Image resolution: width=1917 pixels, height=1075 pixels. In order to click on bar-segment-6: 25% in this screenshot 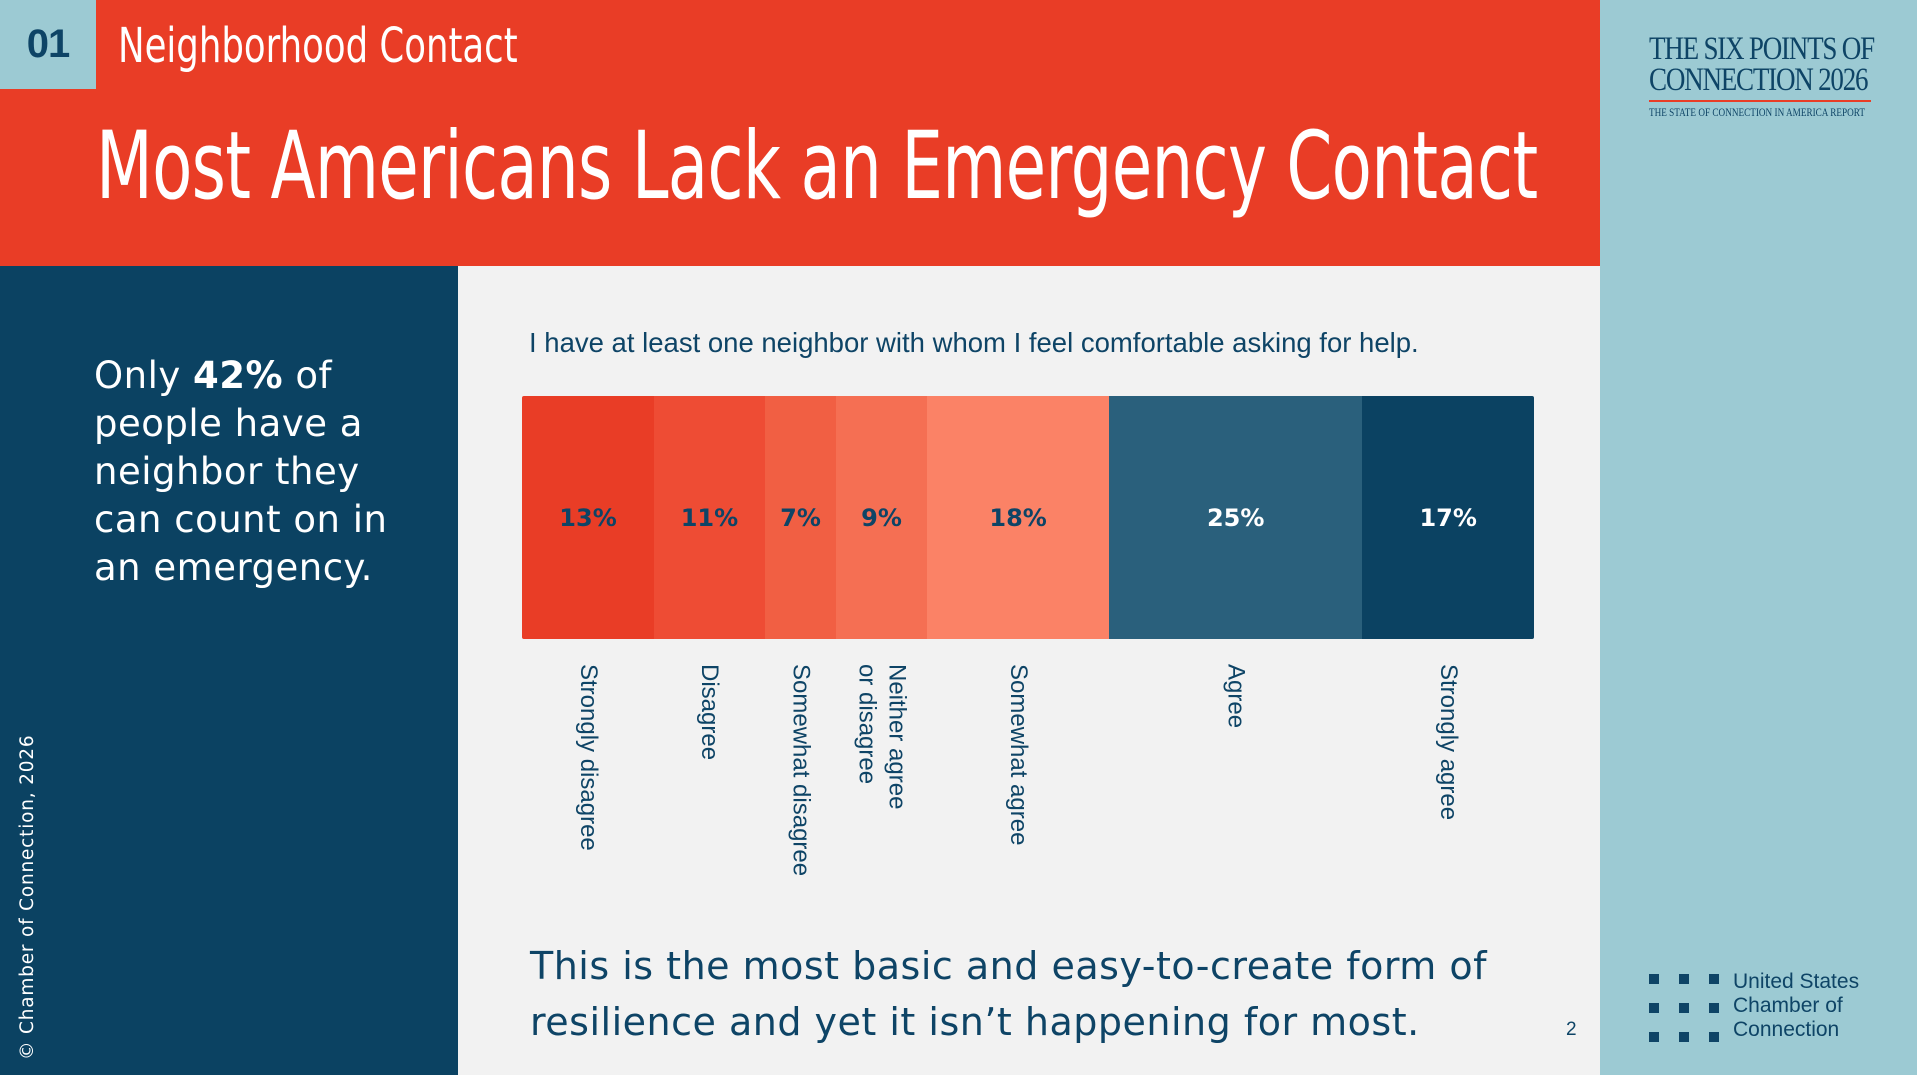, I will do `click(1235, 517)`.